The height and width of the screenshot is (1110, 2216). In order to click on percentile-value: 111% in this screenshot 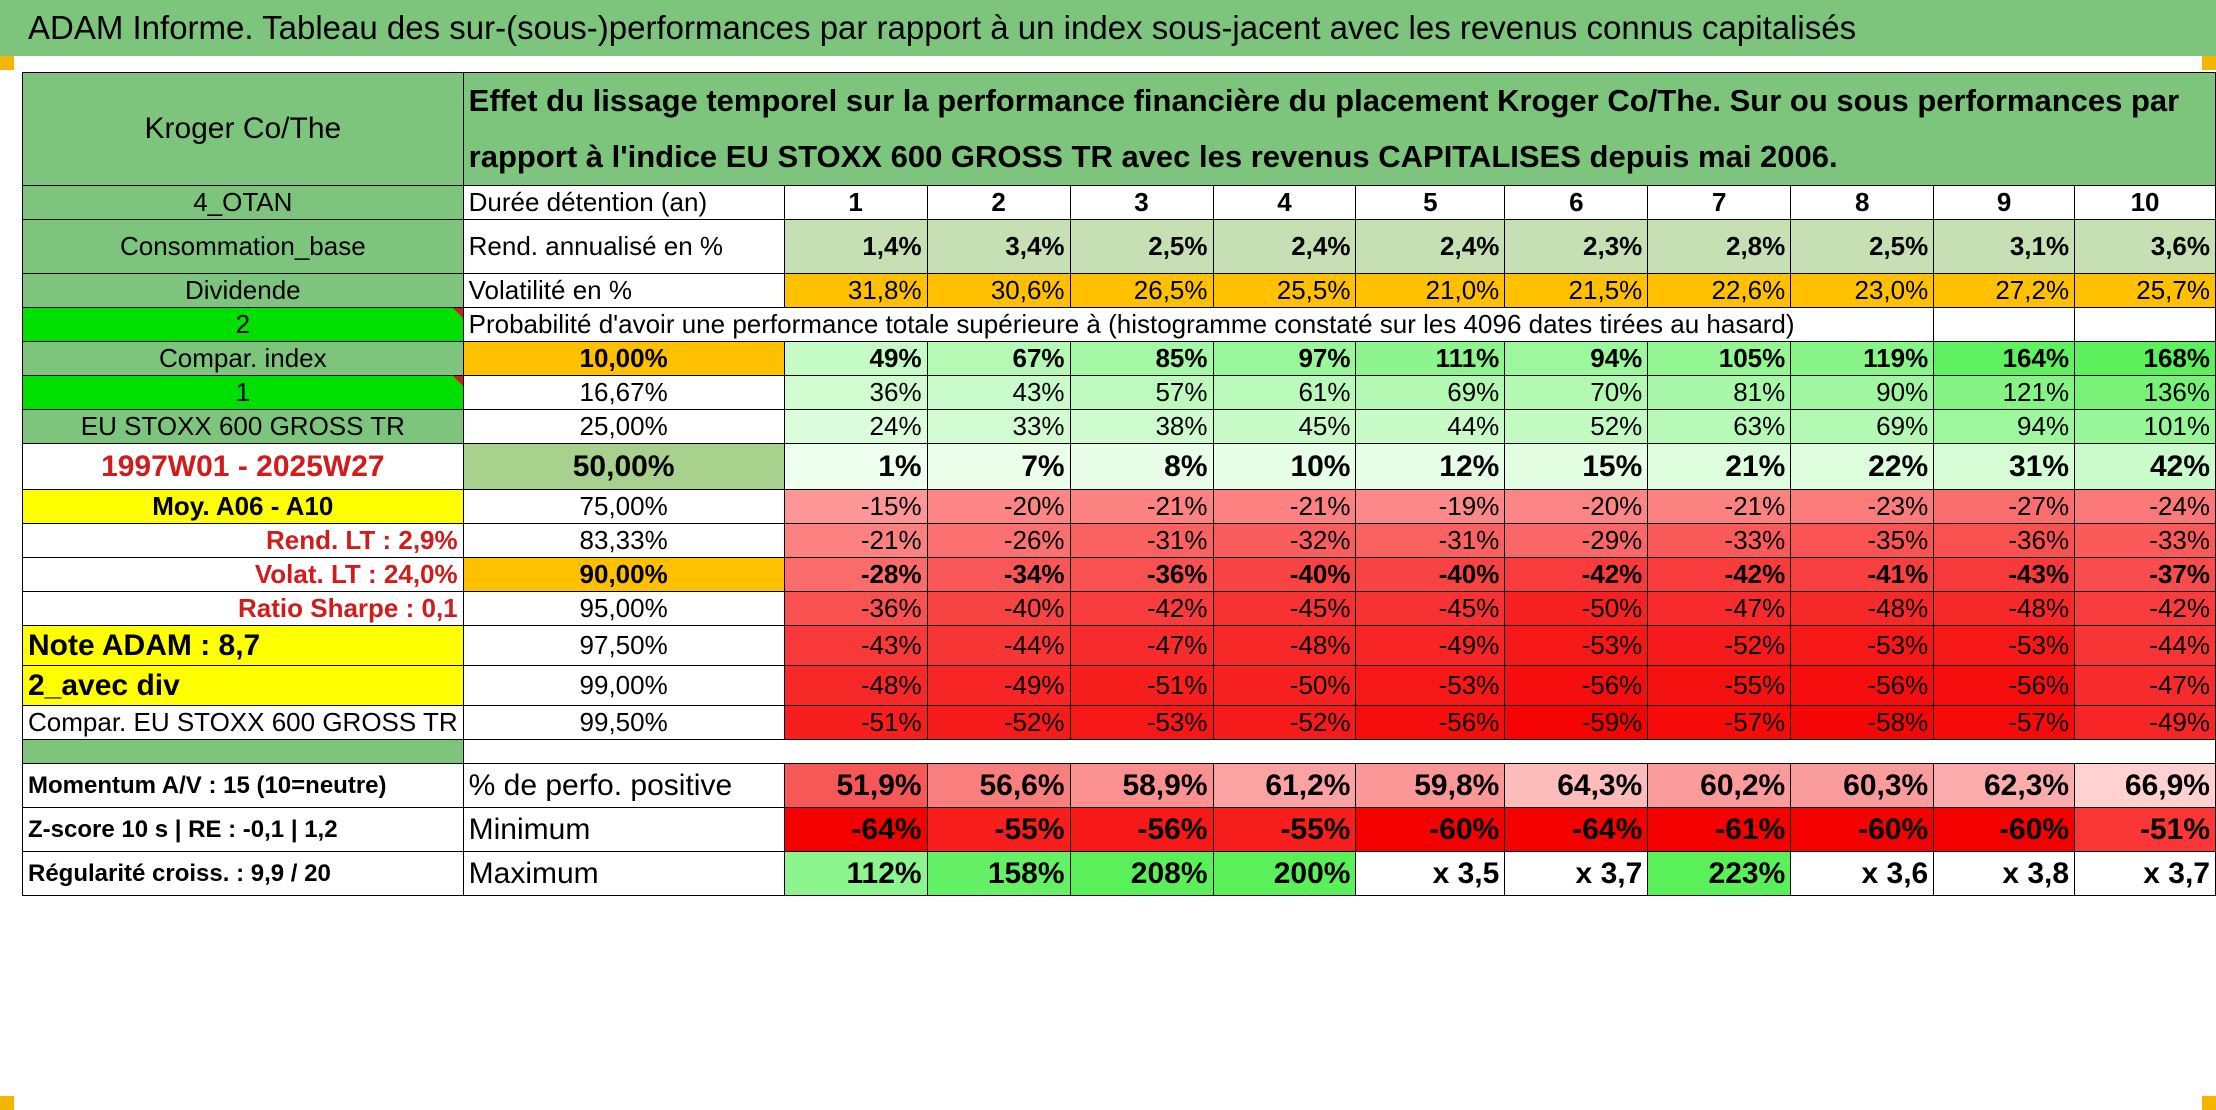, I will do `click(1430, 358)`.